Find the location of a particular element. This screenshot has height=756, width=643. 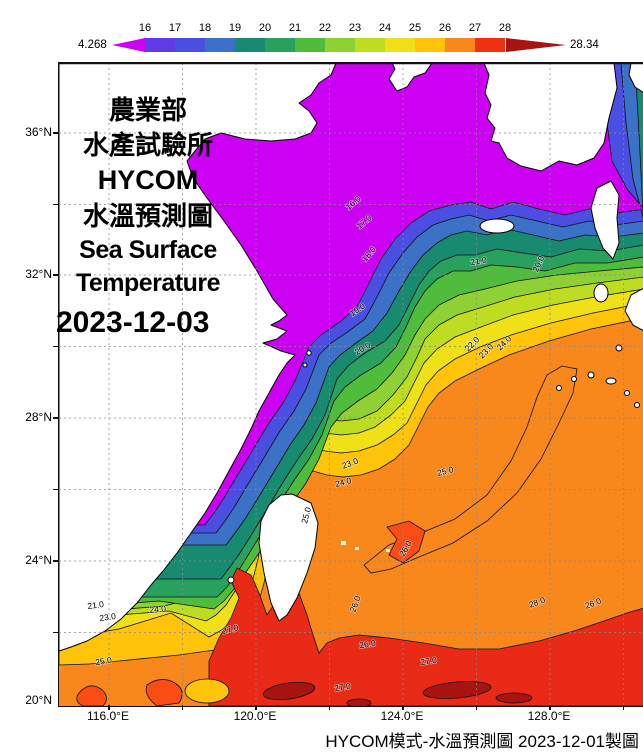

japan-corner-coastline is located at coordinates (635, 78).